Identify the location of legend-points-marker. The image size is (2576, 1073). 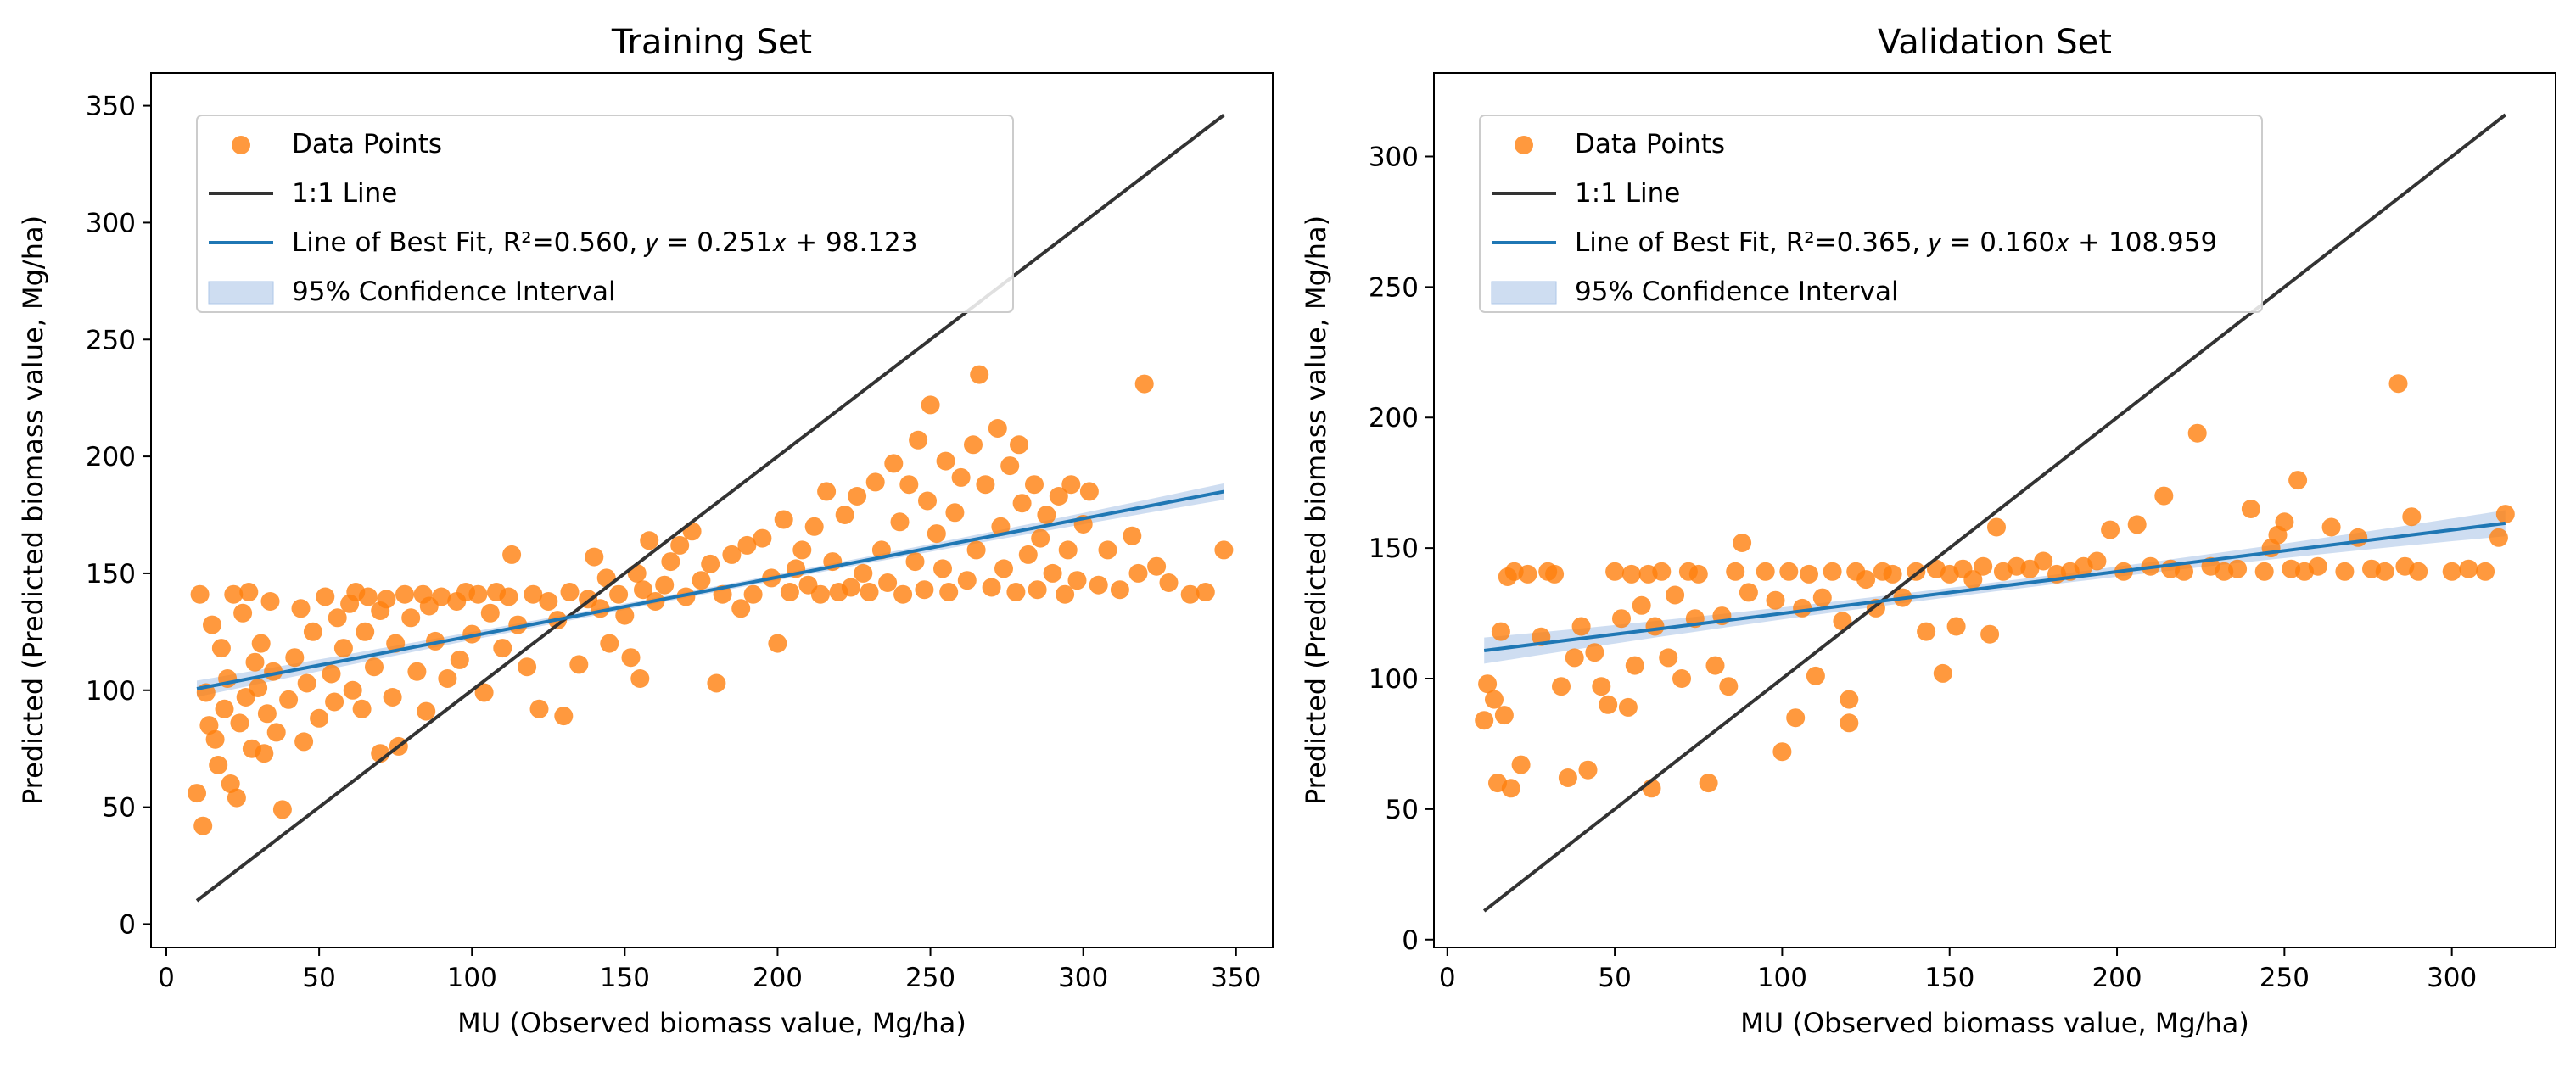
(1524, 145).